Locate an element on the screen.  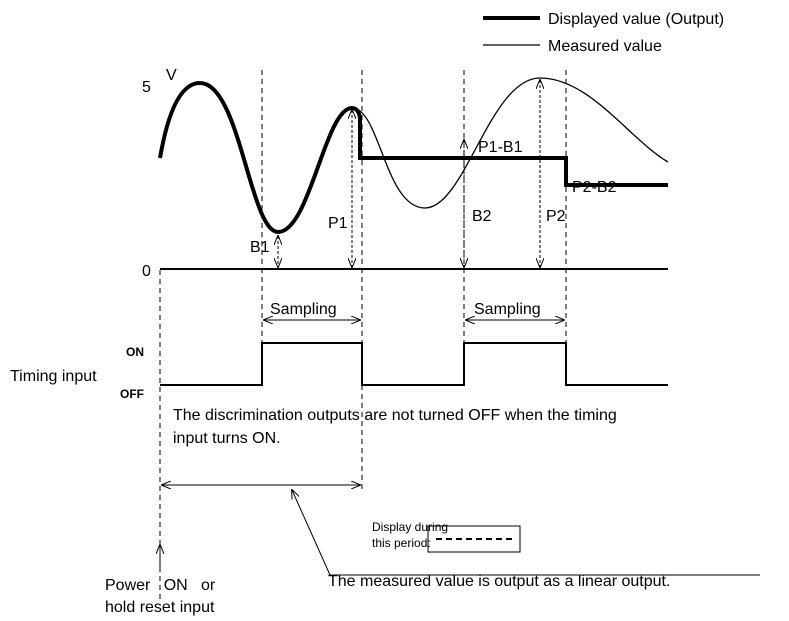
display-box is located at coordinates (474, 539).